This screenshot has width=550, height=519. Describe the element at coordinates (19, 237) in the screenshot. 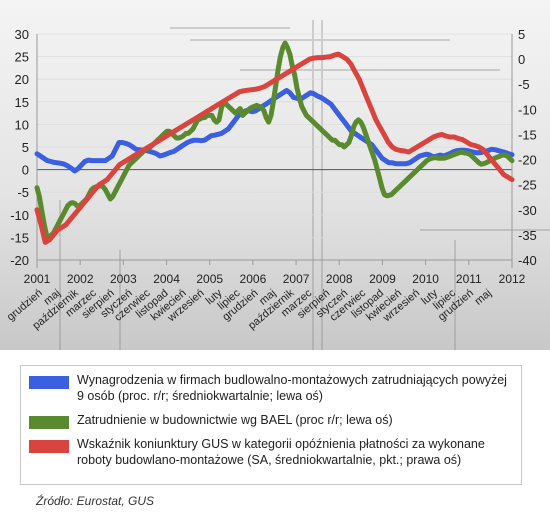

I see `left-tick-label: -15` at that location.